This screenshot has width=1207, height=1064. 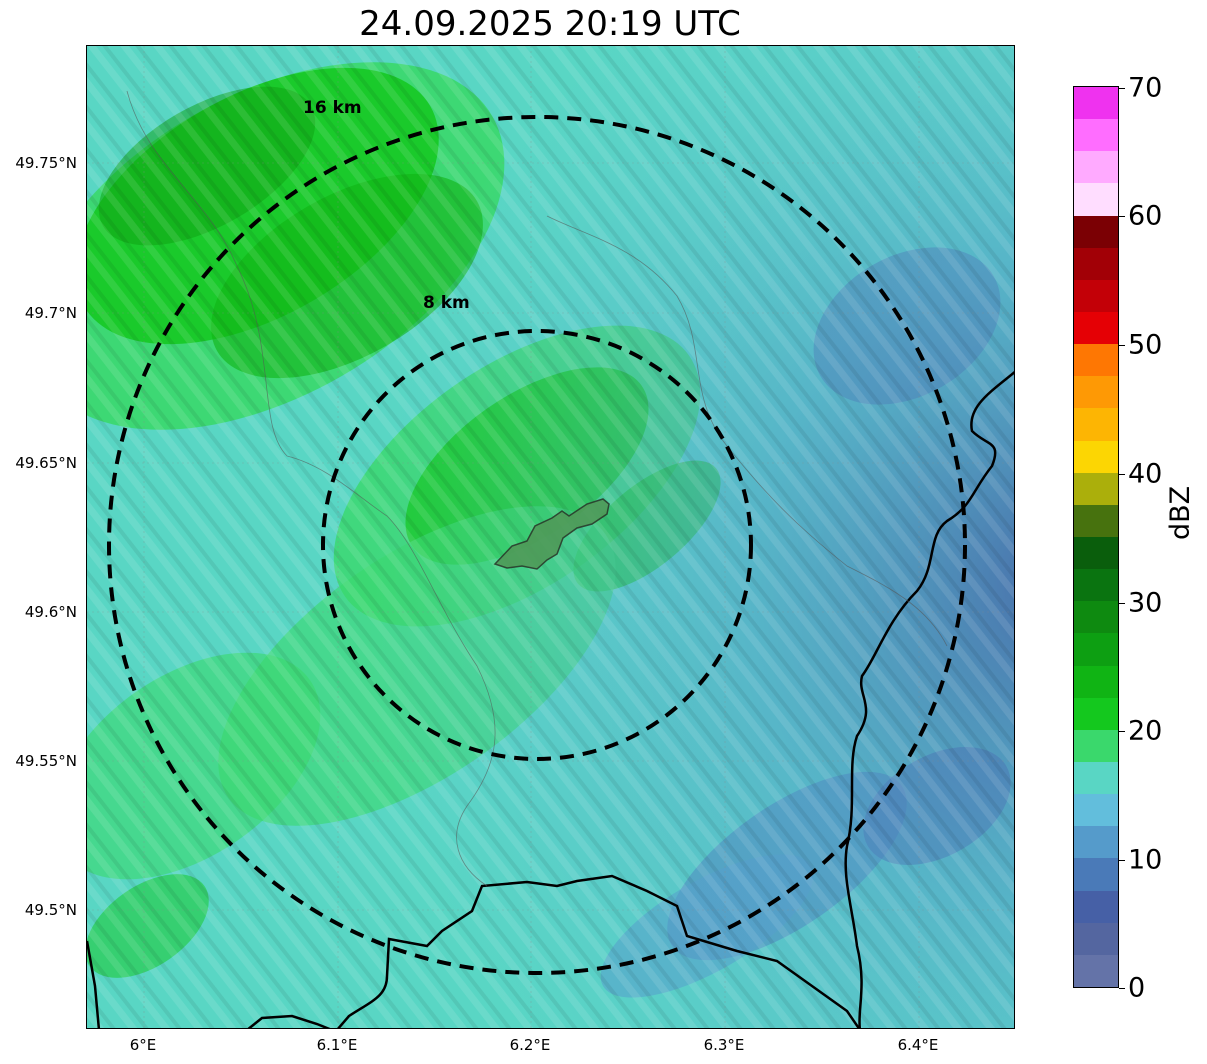 What do you see at coordinates (1145, 731) in the screenshot?
I see `colorbar-tick-label: 20` at bounding box center [1145, 731].